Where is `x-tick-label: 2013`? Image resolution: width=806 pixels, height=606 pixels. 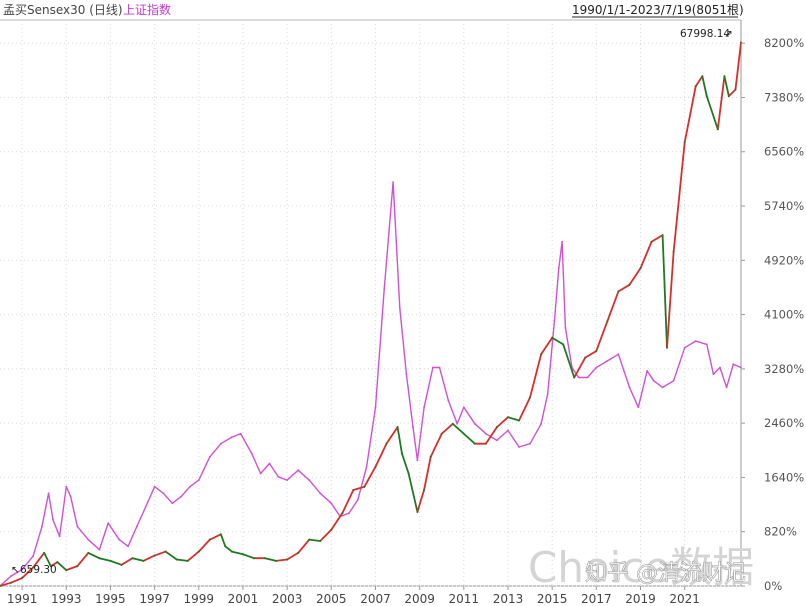
x-tick-label: 2013 is located at coordinates (508, 599).